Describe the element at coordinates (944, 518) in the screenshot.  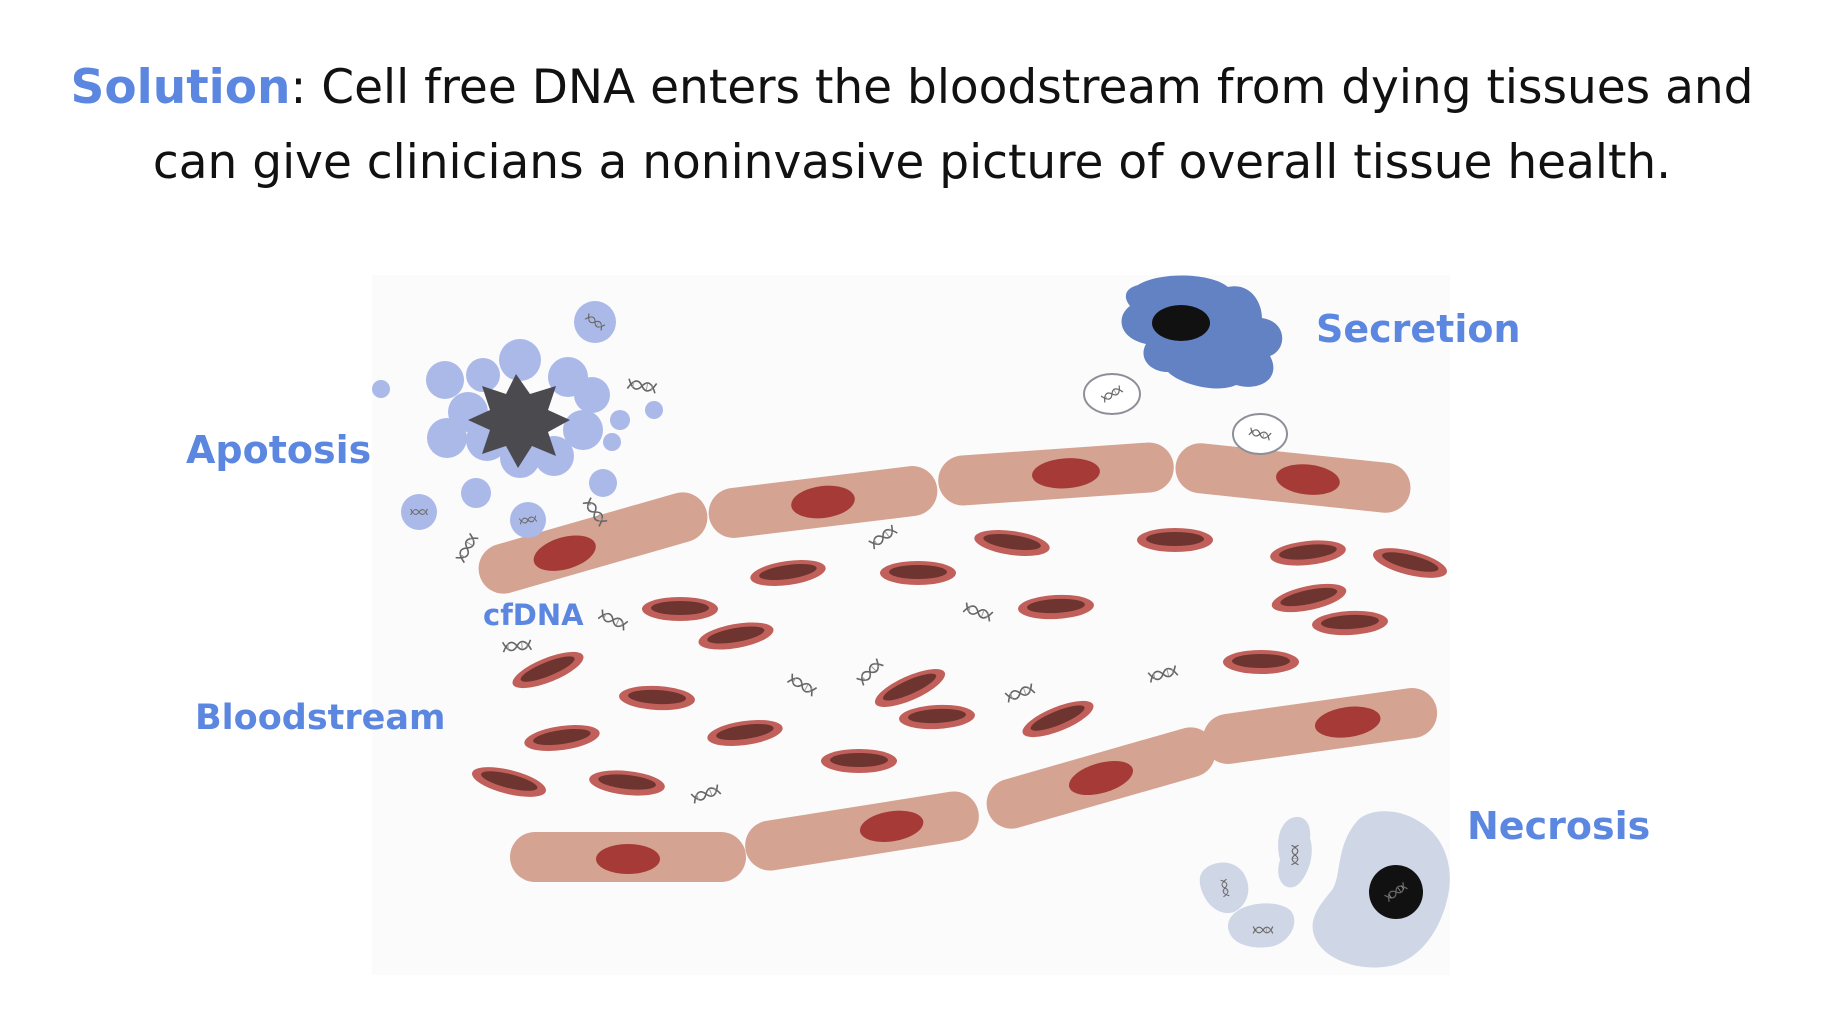
I see `vessel-top-wall` at that location.